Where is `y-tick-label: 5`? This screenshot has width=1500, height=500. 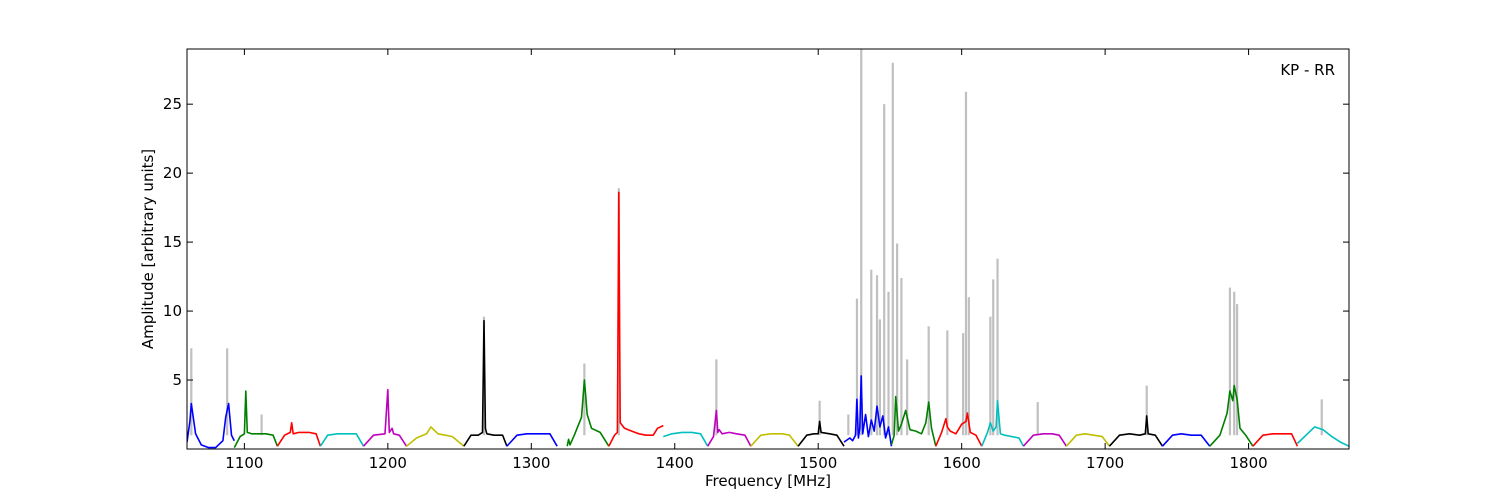
y-tick-label: 5 is located at coordinates (177, 380).